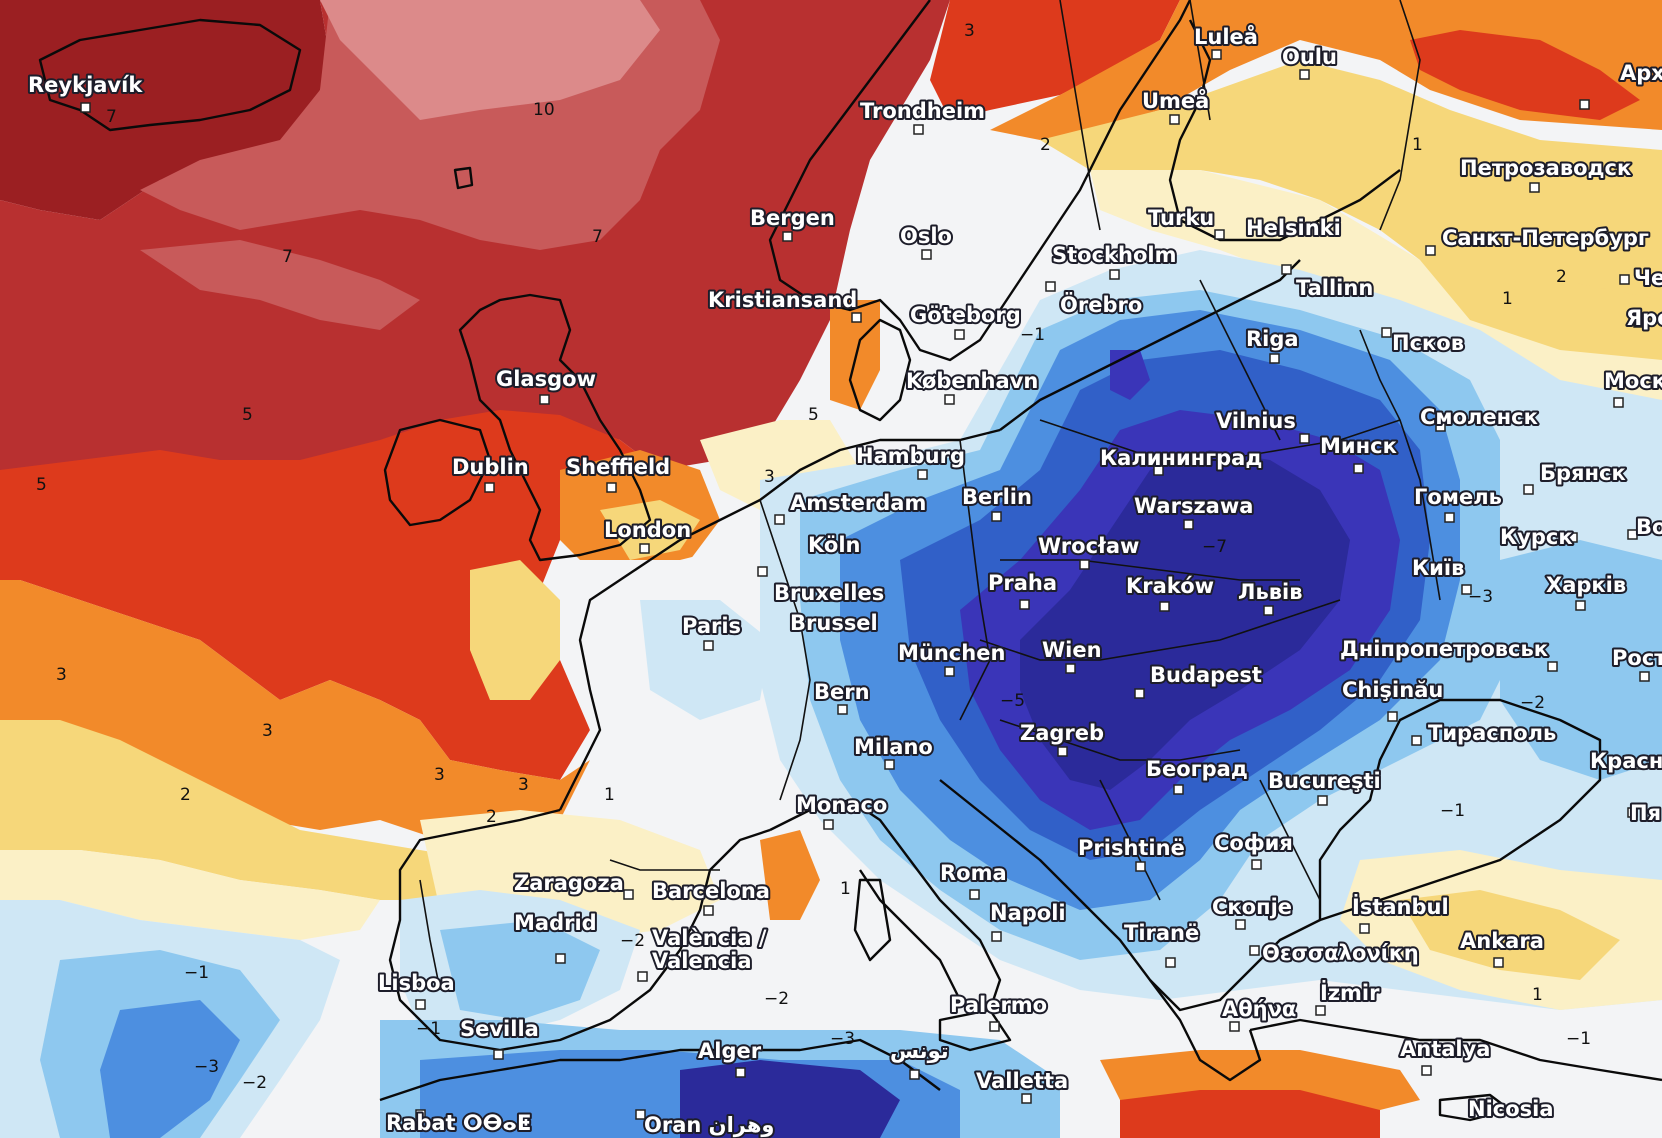 The height and width of the screenshot is (1138, 1662). I want to click on city-marker: Umeå, so click(1175, 105).